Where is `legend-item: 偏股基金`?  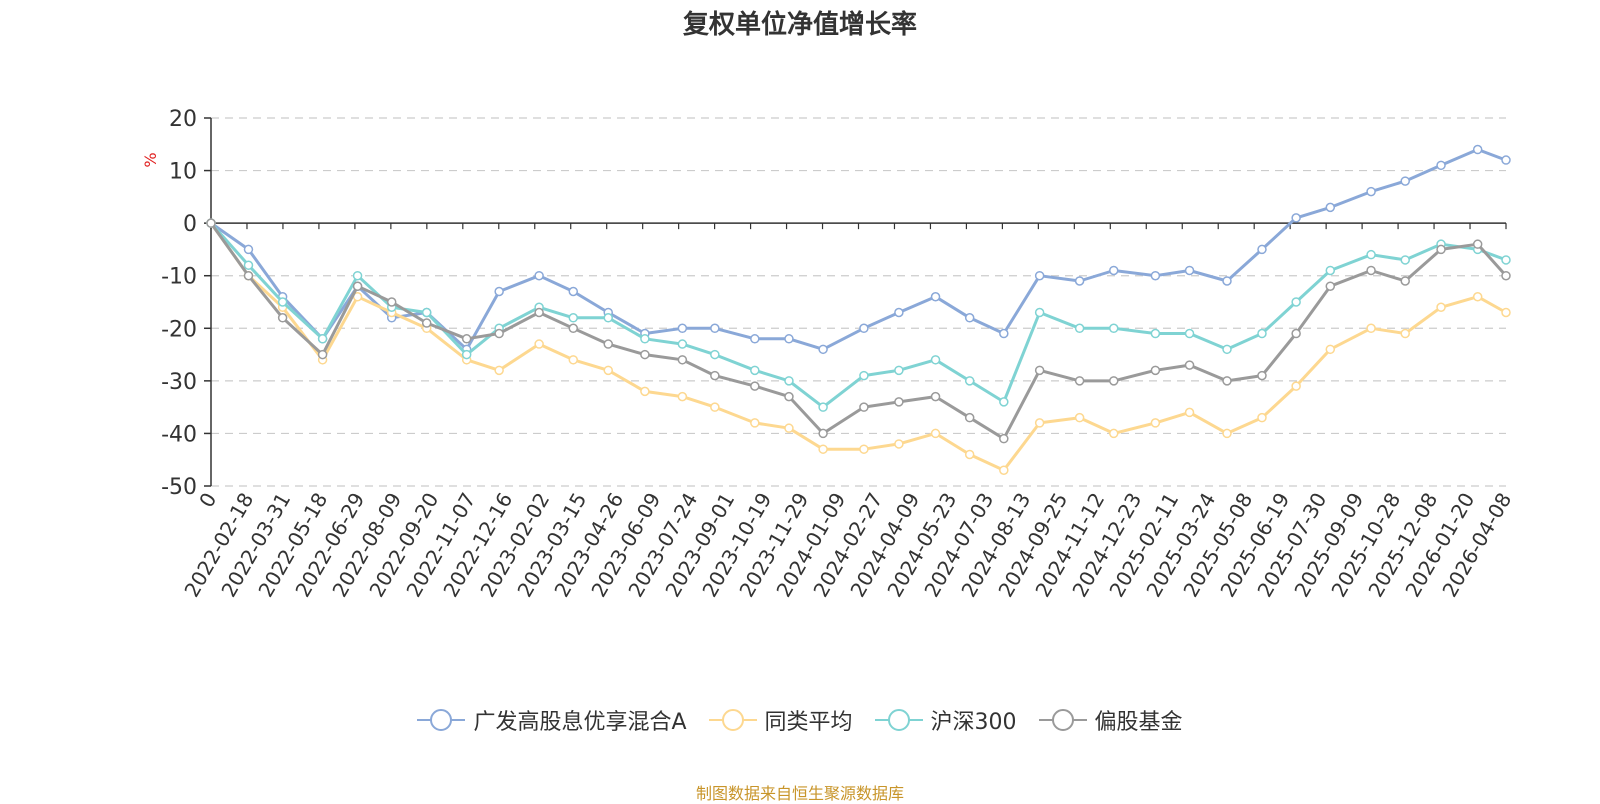
legend-item: 偏股基金 is located at coordinates (1110, 720).